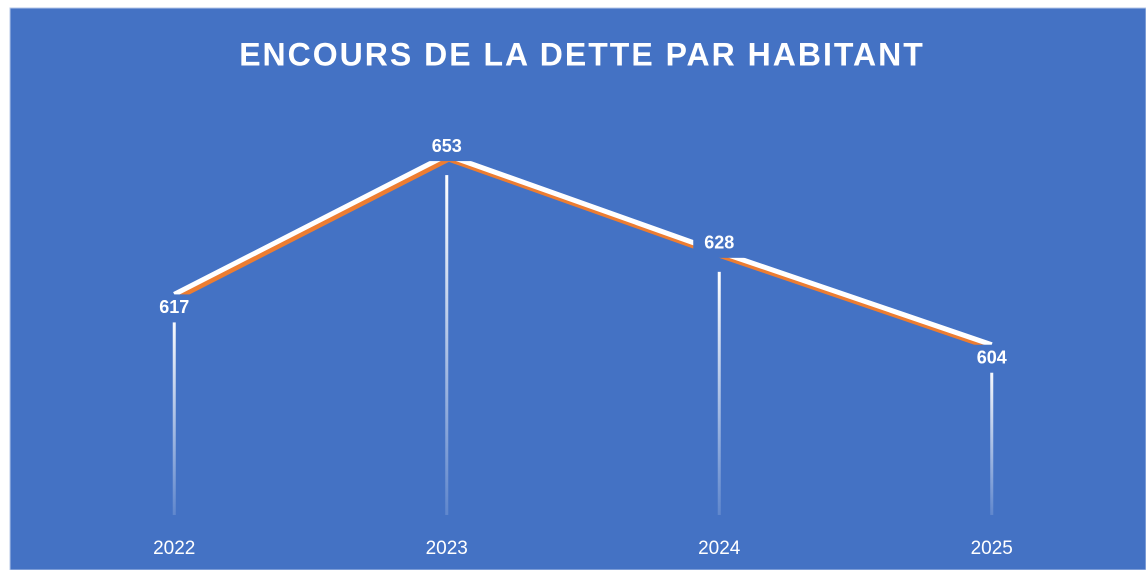  What do you see at coordinates (992, 548) in the screenshot?
I see `x-tick-label: 2025` at bounding box center [992, 548].